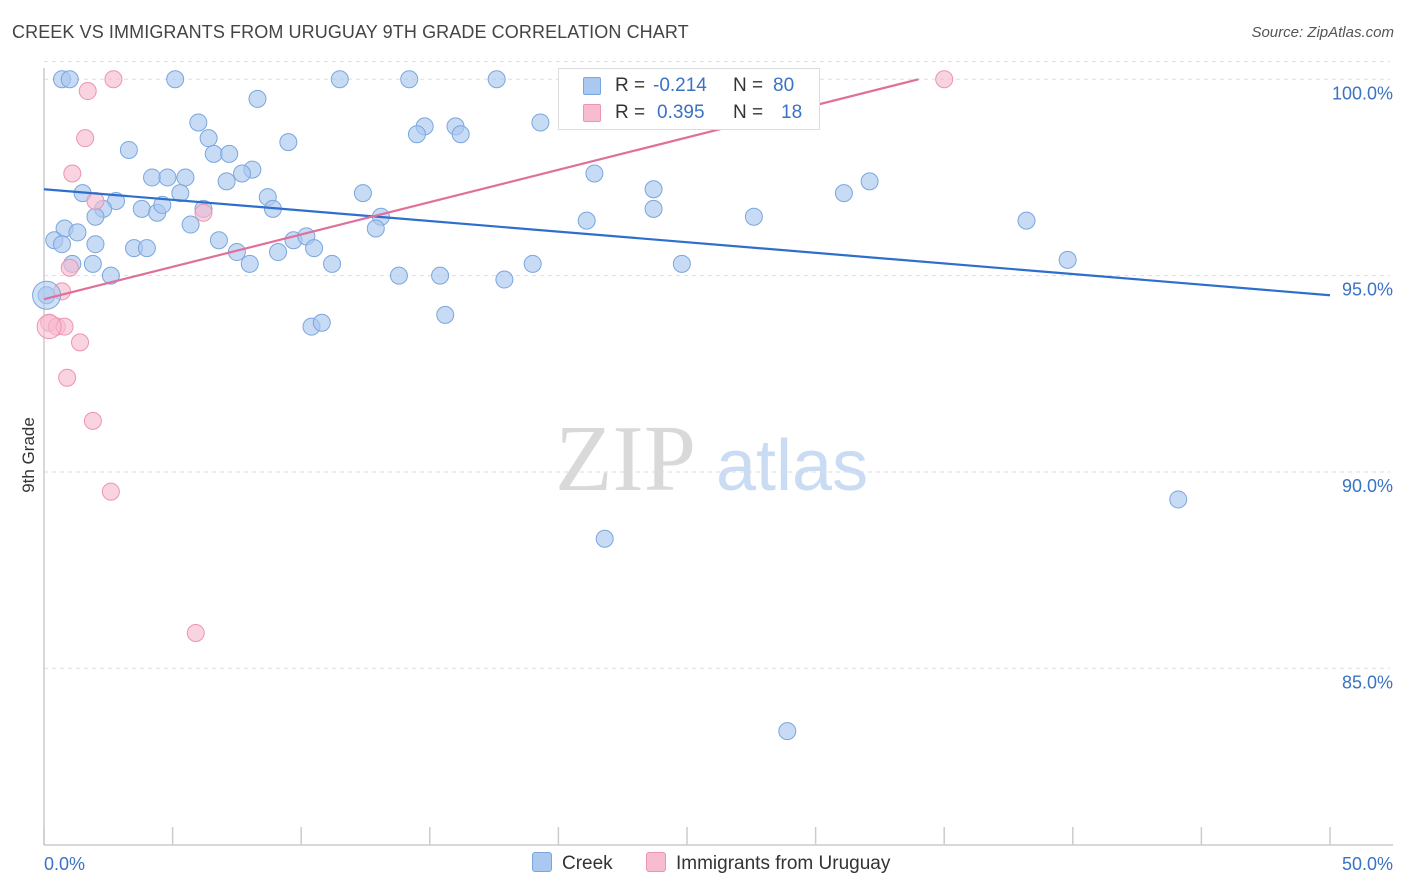 This screenshot has width=1406, height=892. What do you see at coordinates (592, 113) in the screenshot?
I see `uruguay-swatch` at bounding box center [592, 113].